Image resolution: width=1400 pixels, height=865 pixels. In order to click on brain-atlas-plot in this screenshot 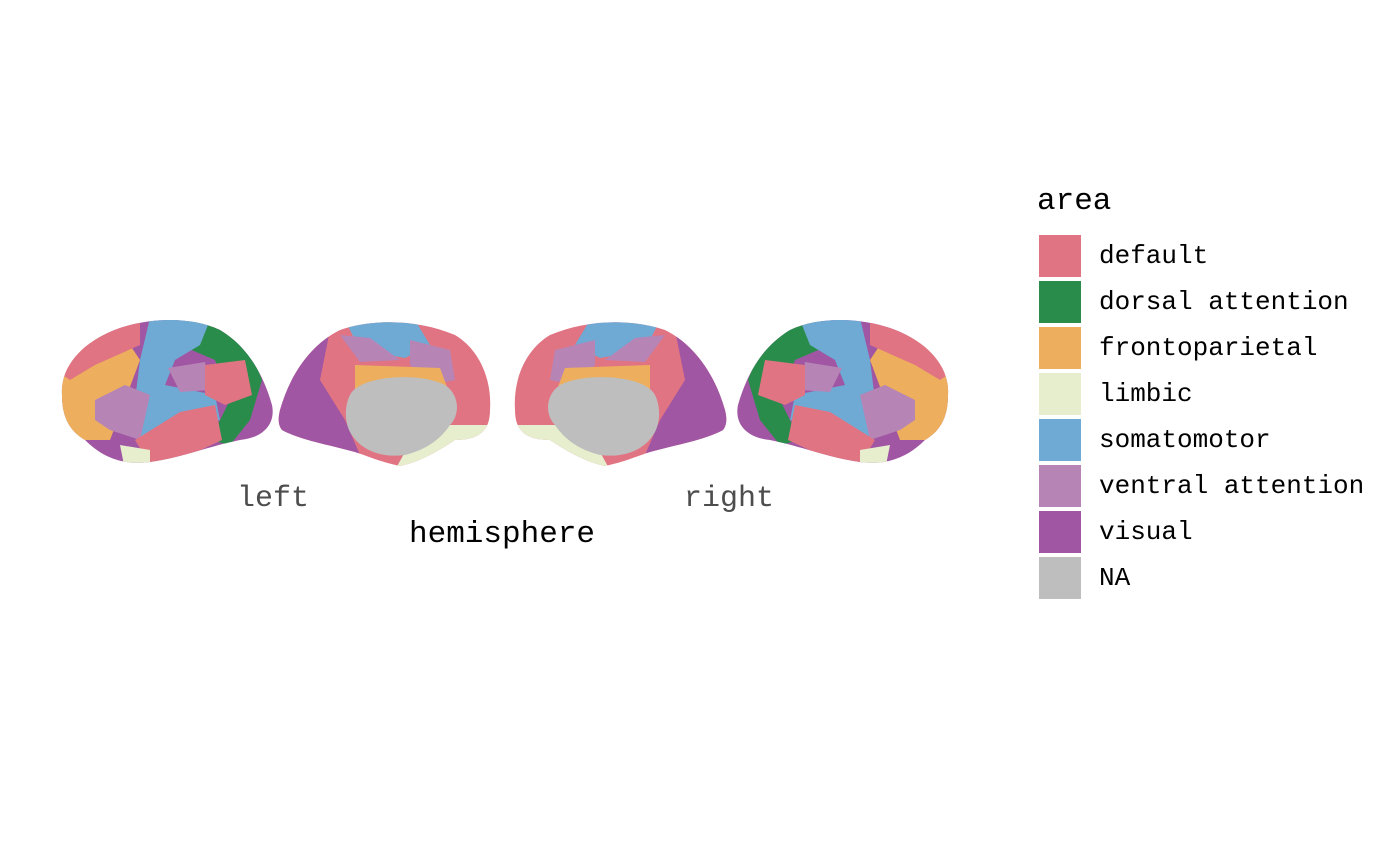, I will do `click(505, 393)`.